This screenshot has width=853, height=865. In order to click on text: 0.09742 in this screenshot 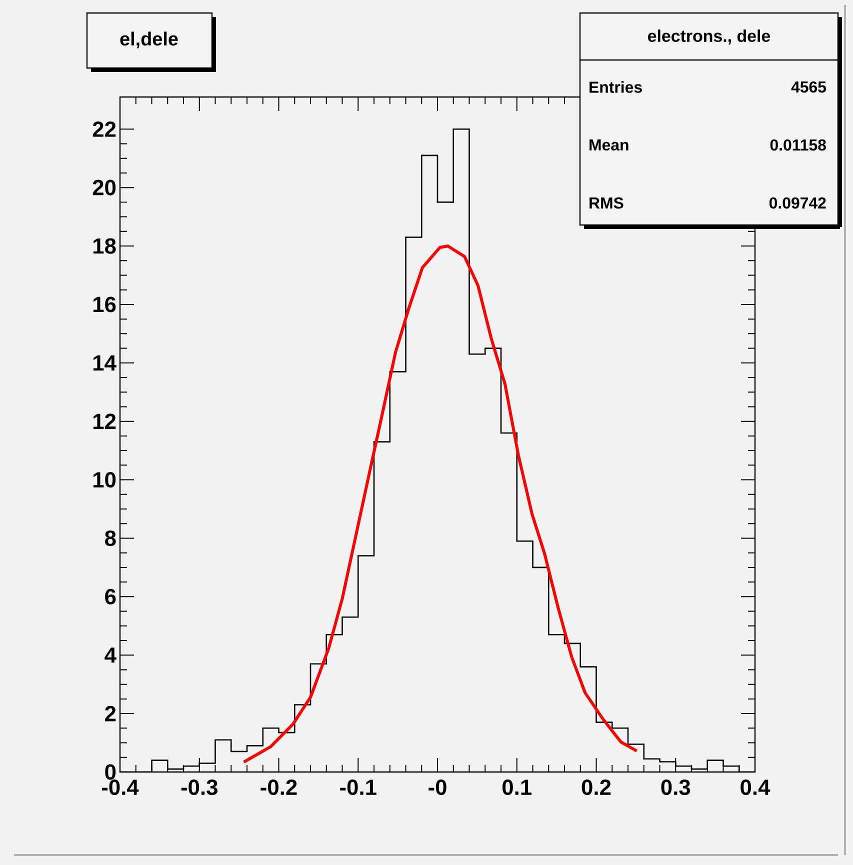, I will do `click(797, 203)`.